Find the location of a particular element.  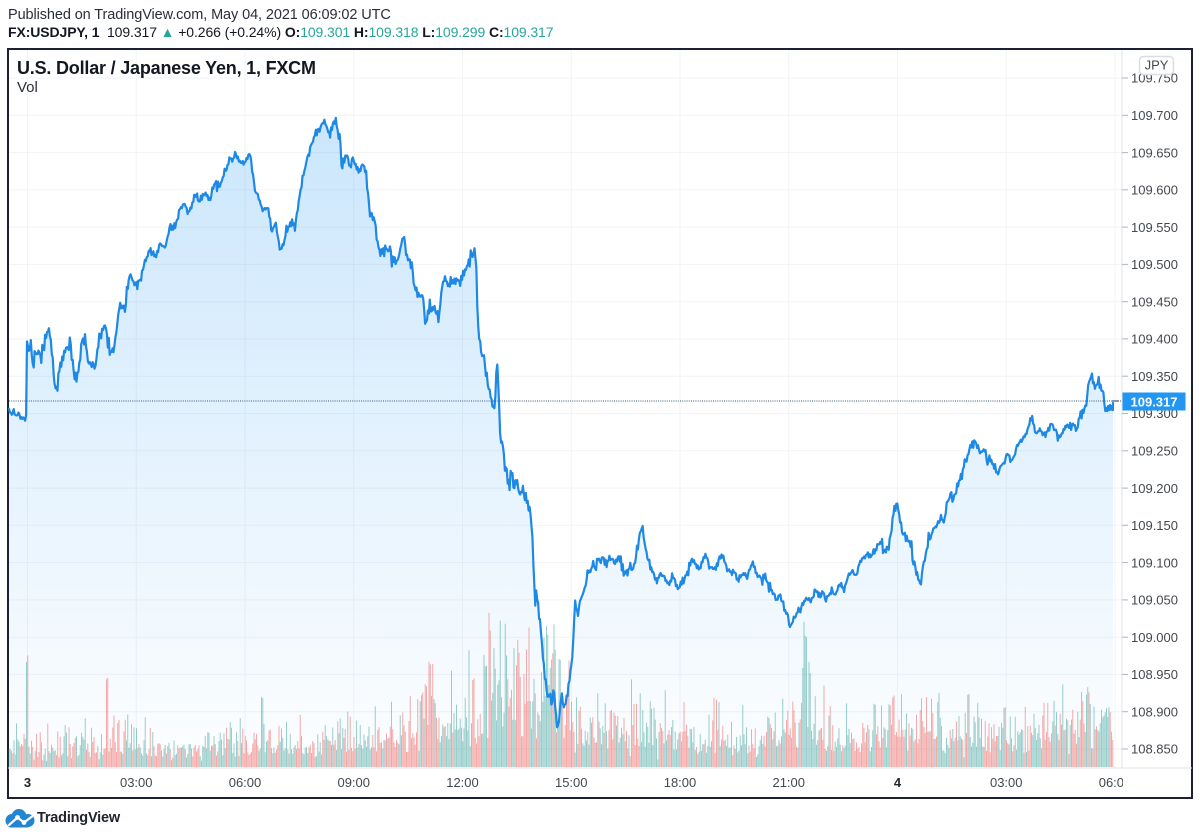

svg-text: 4 is located at coordinates (898, 782).